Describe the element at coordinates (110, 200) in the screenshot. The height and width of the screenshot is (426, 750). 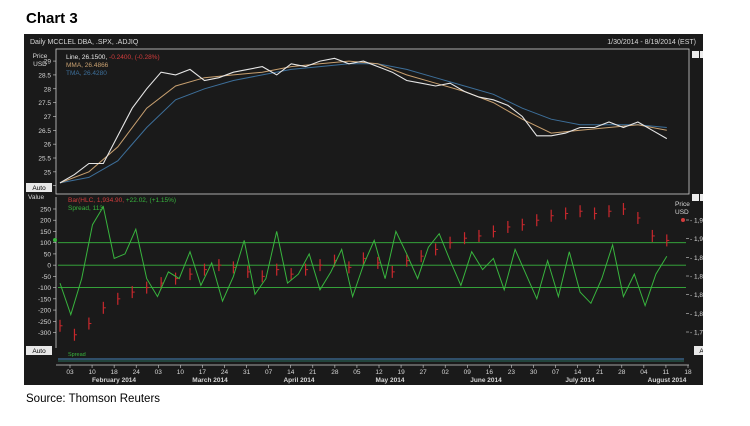
I see `legend-spx-value: 1,934.90` at that location.